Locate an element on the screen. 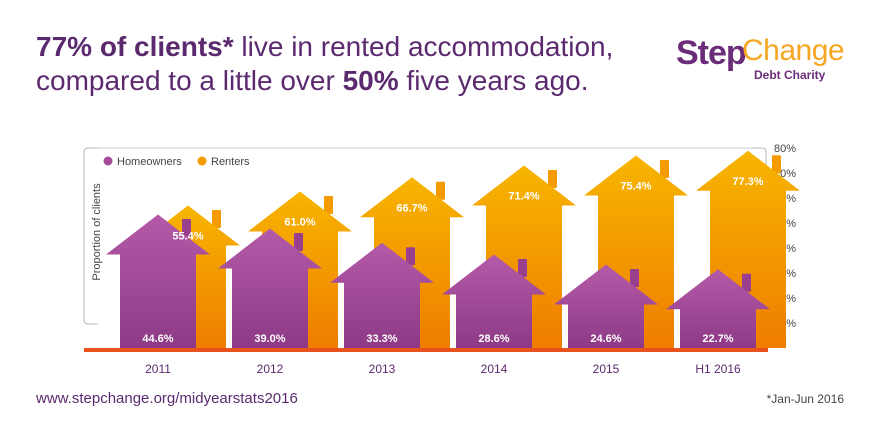 The width and height of the screenshot is (880, 440). legend-marker-renters is located at coordinates (202, 161).